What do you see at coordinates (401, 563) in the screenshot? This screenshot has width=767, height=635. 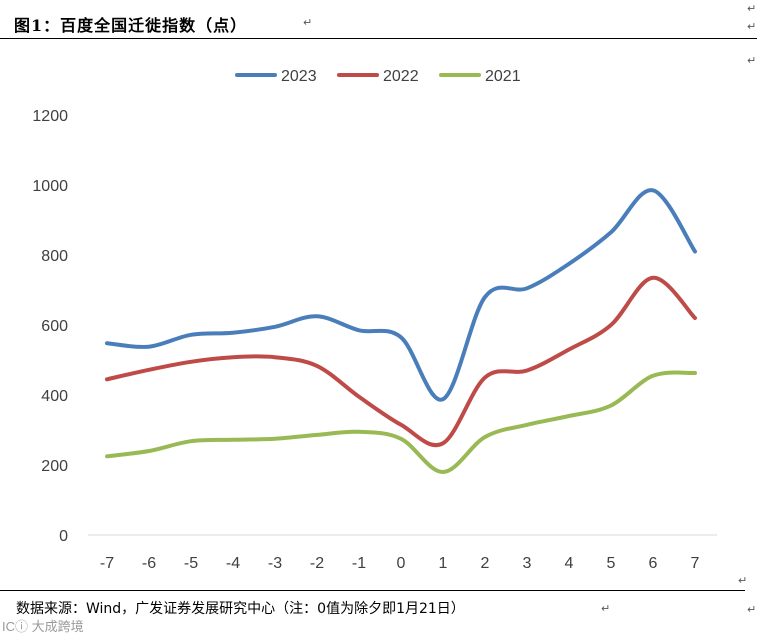 I see `x-tick-label: 0` at bounding box center [401, 563].